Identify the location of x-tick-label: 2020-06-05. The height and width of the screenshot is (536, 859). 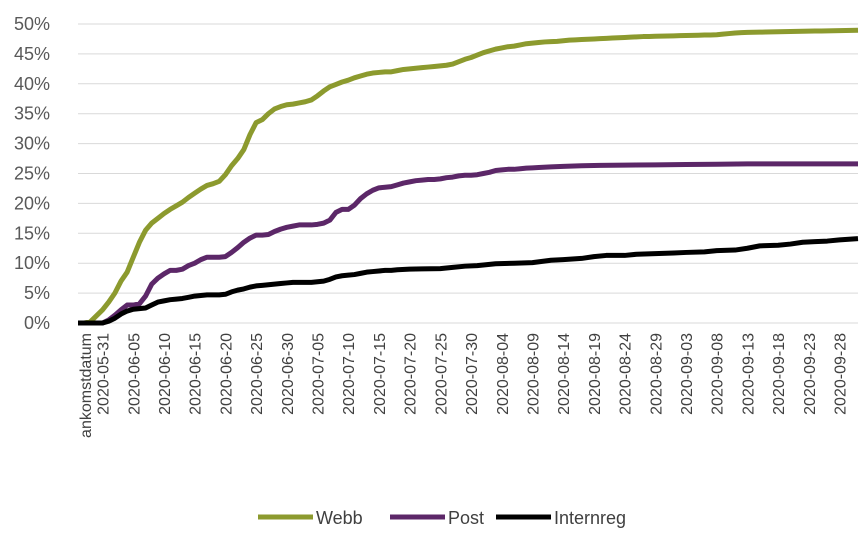
(134, 374).